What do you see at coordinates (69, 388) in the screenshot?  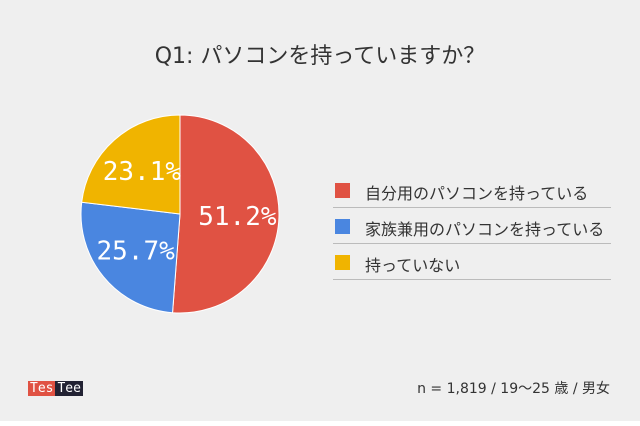 I see `logo-right: Tee` at bounding box center [69, 388].